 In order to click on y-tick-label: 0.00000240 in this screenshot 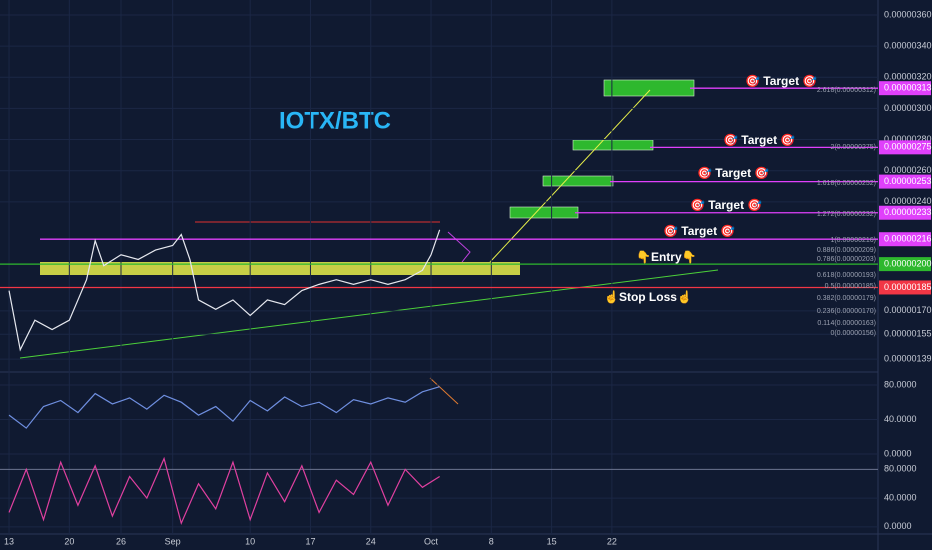, I will do `click(908, 201)`.